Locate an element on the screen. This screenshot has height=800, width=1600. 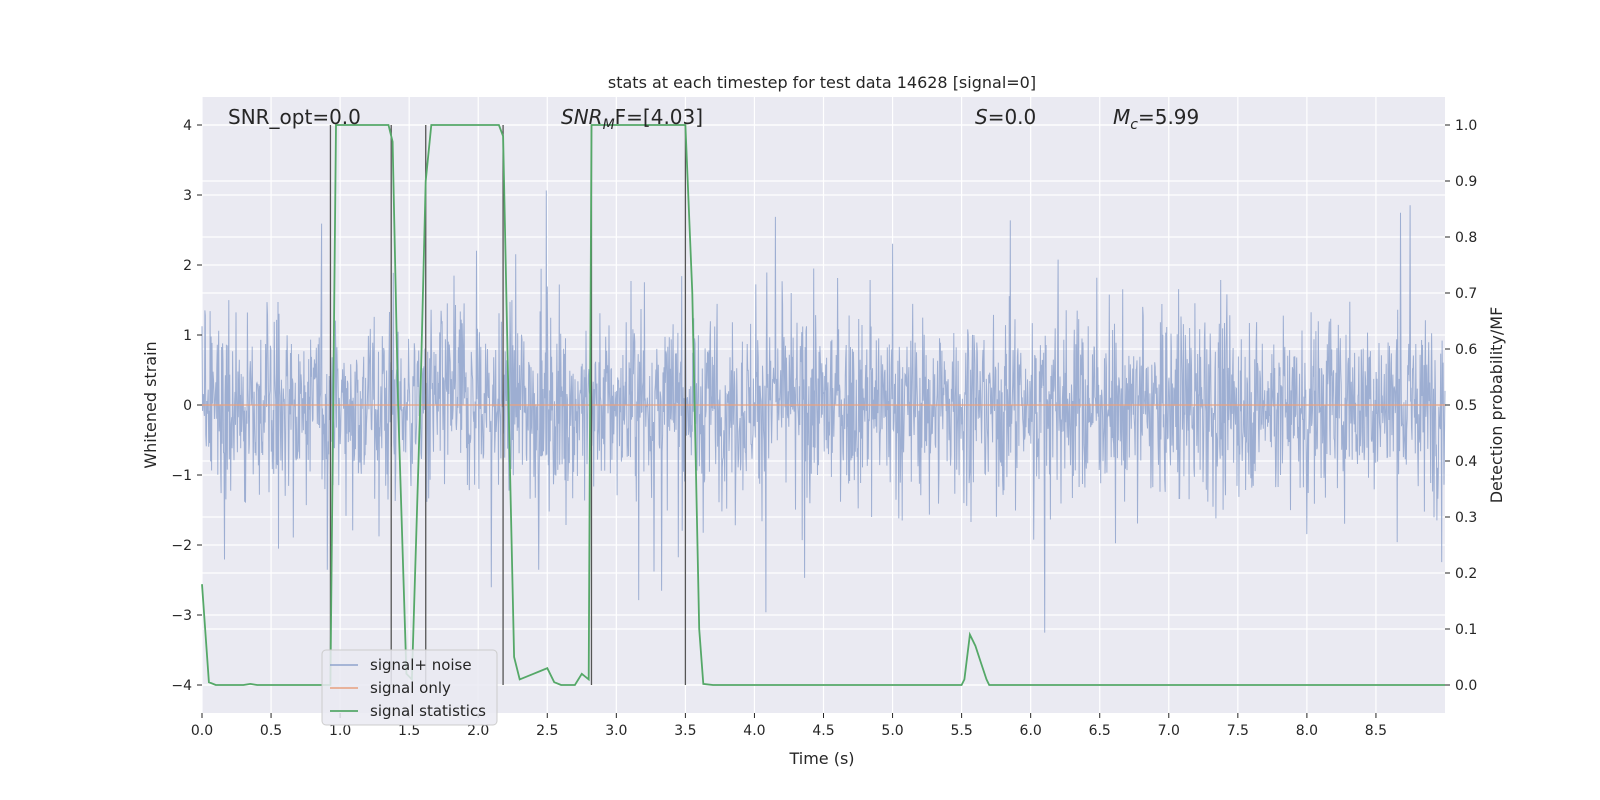
annotation-mc-value: Mc=5.99 is located at coordinates (1156, 119).